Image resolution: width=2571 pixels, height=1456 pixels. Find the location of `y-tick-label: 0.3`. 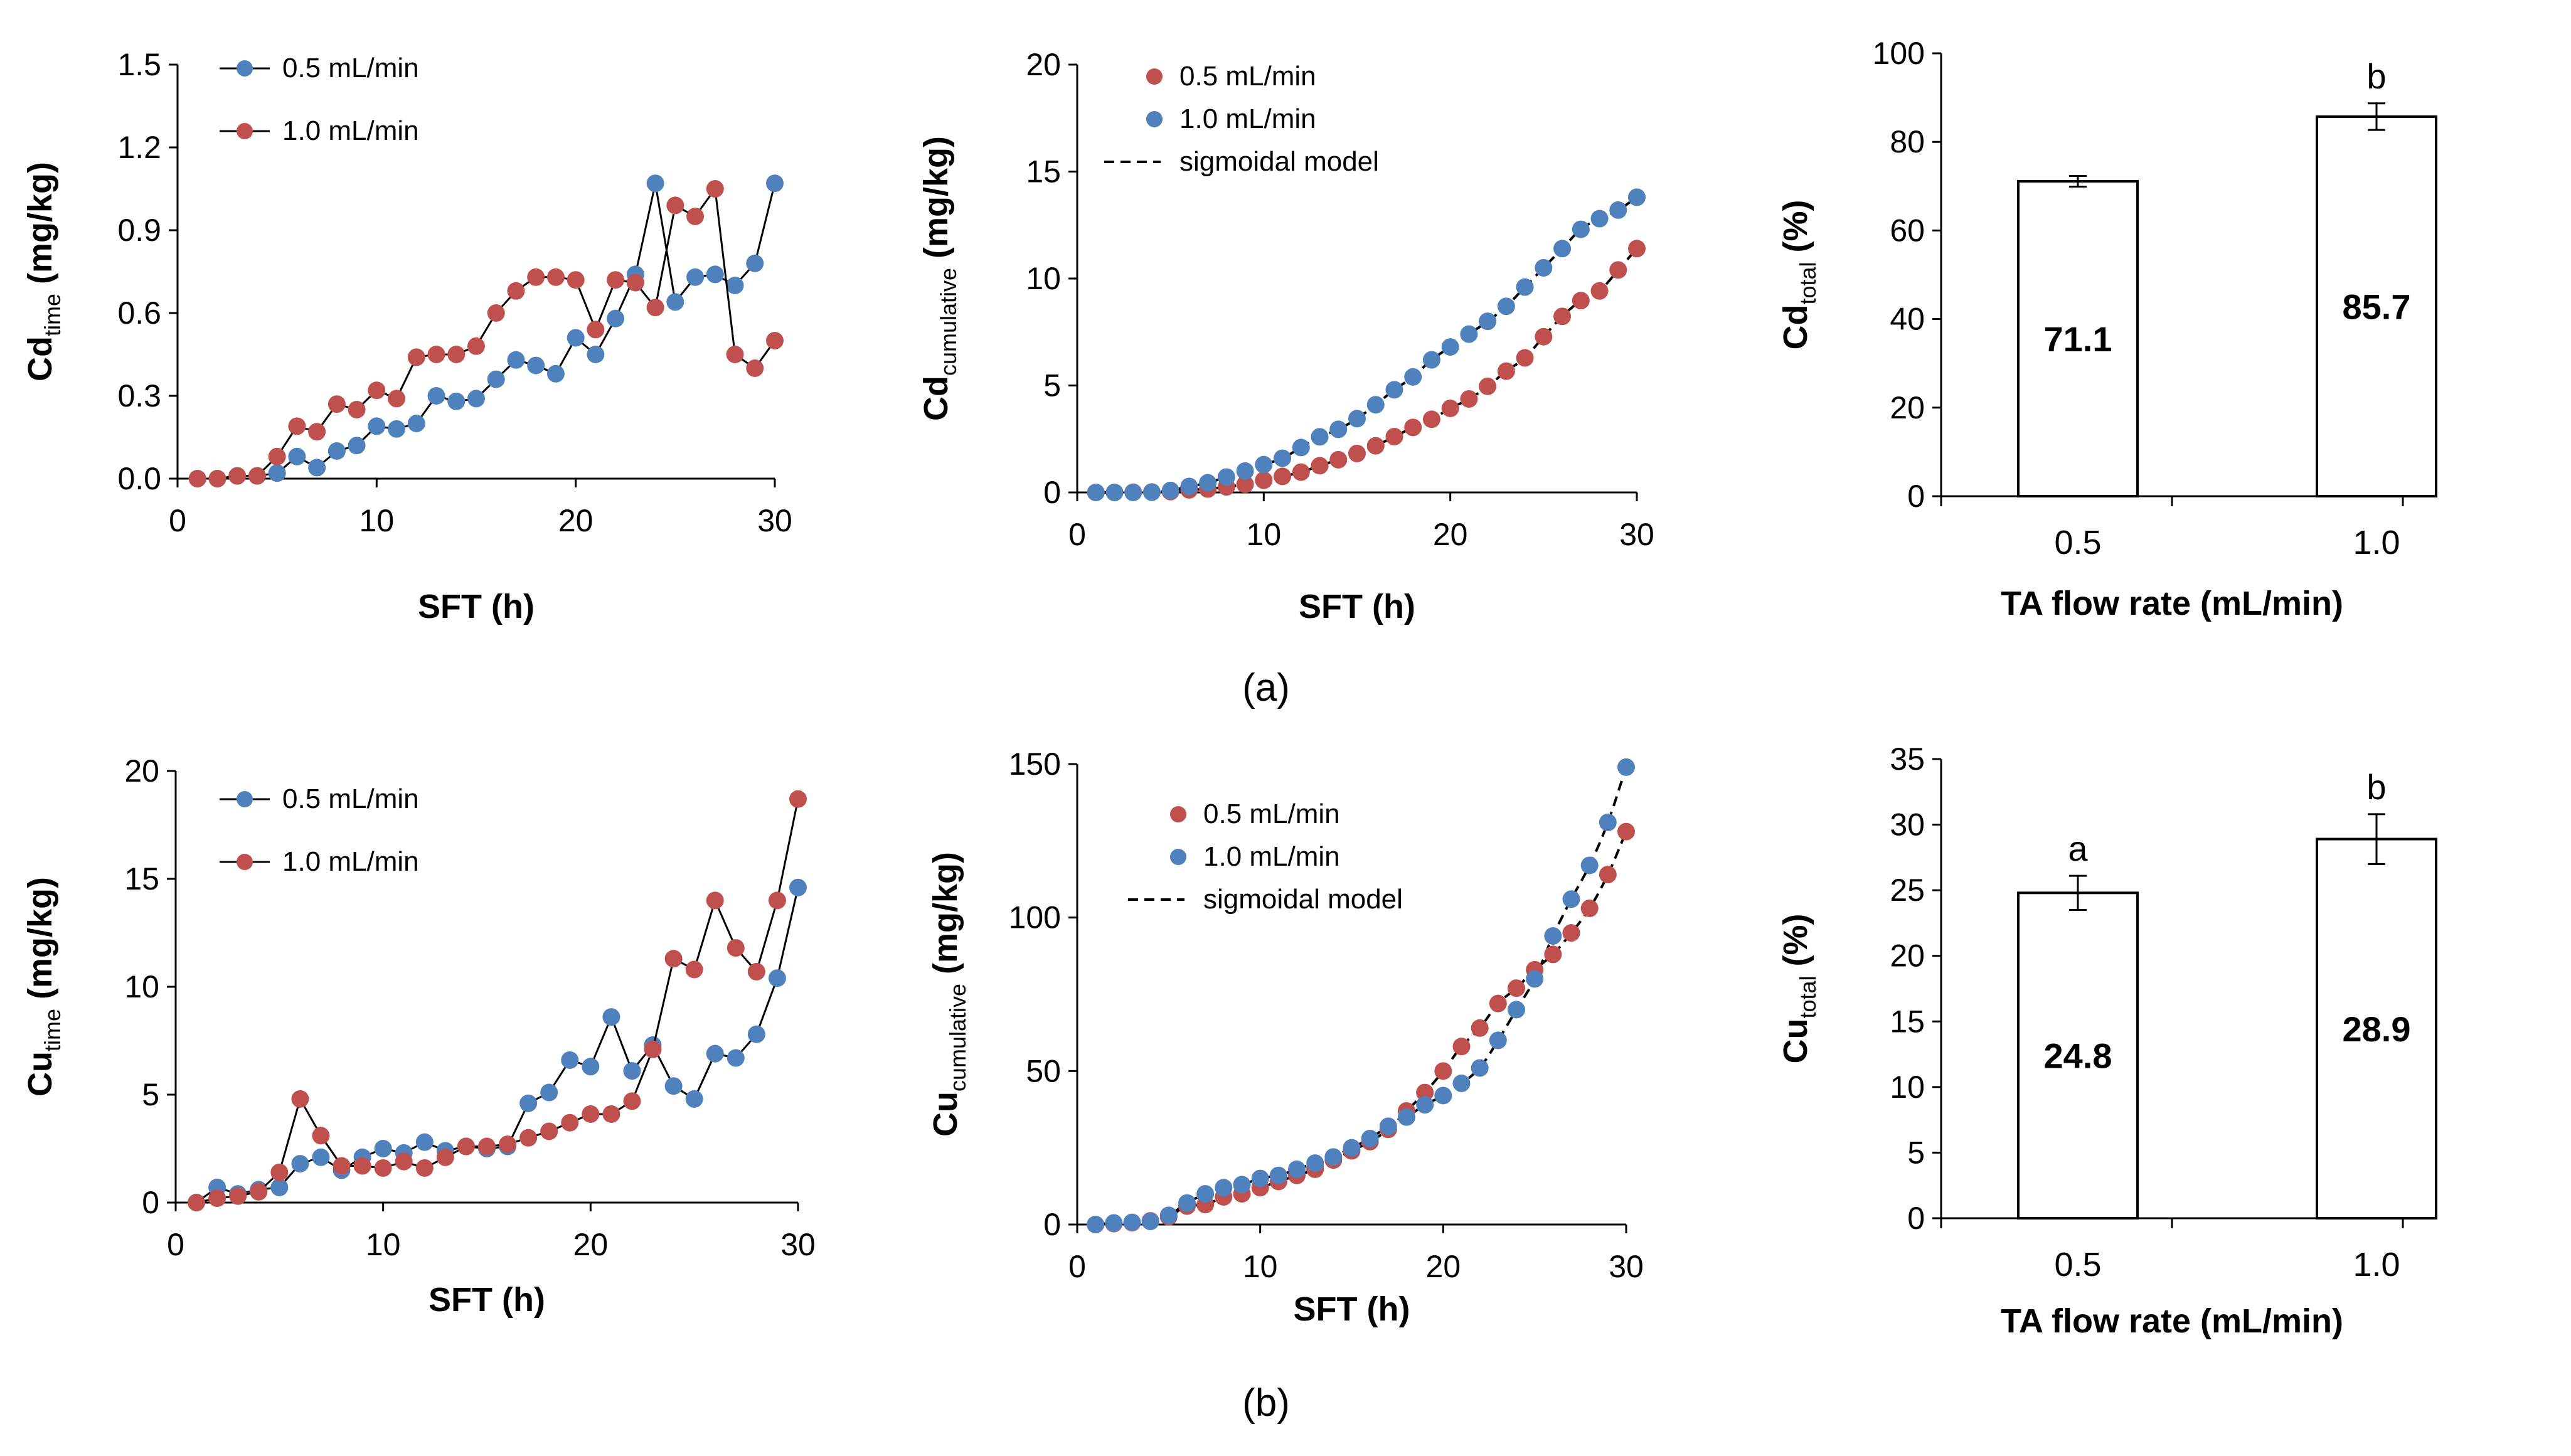

y-tick-label: 0.3 is located at coordinates (139, 396).